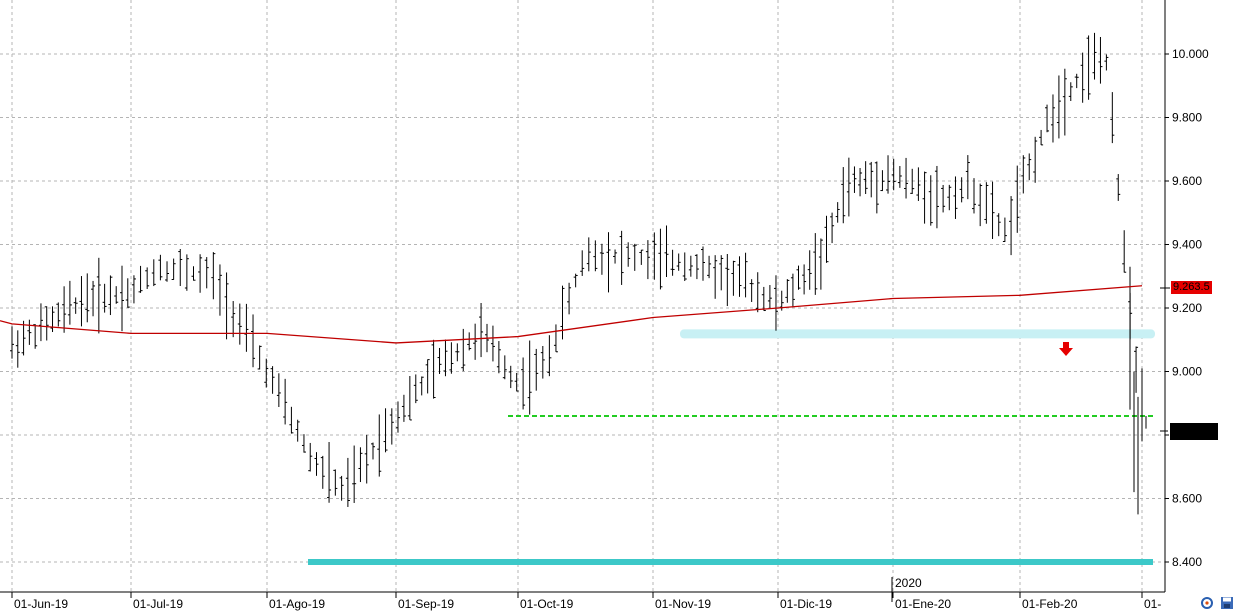  Describe the element at coordinates (1194, 431) in the screenshot. I see `current-price-marker` at that location.